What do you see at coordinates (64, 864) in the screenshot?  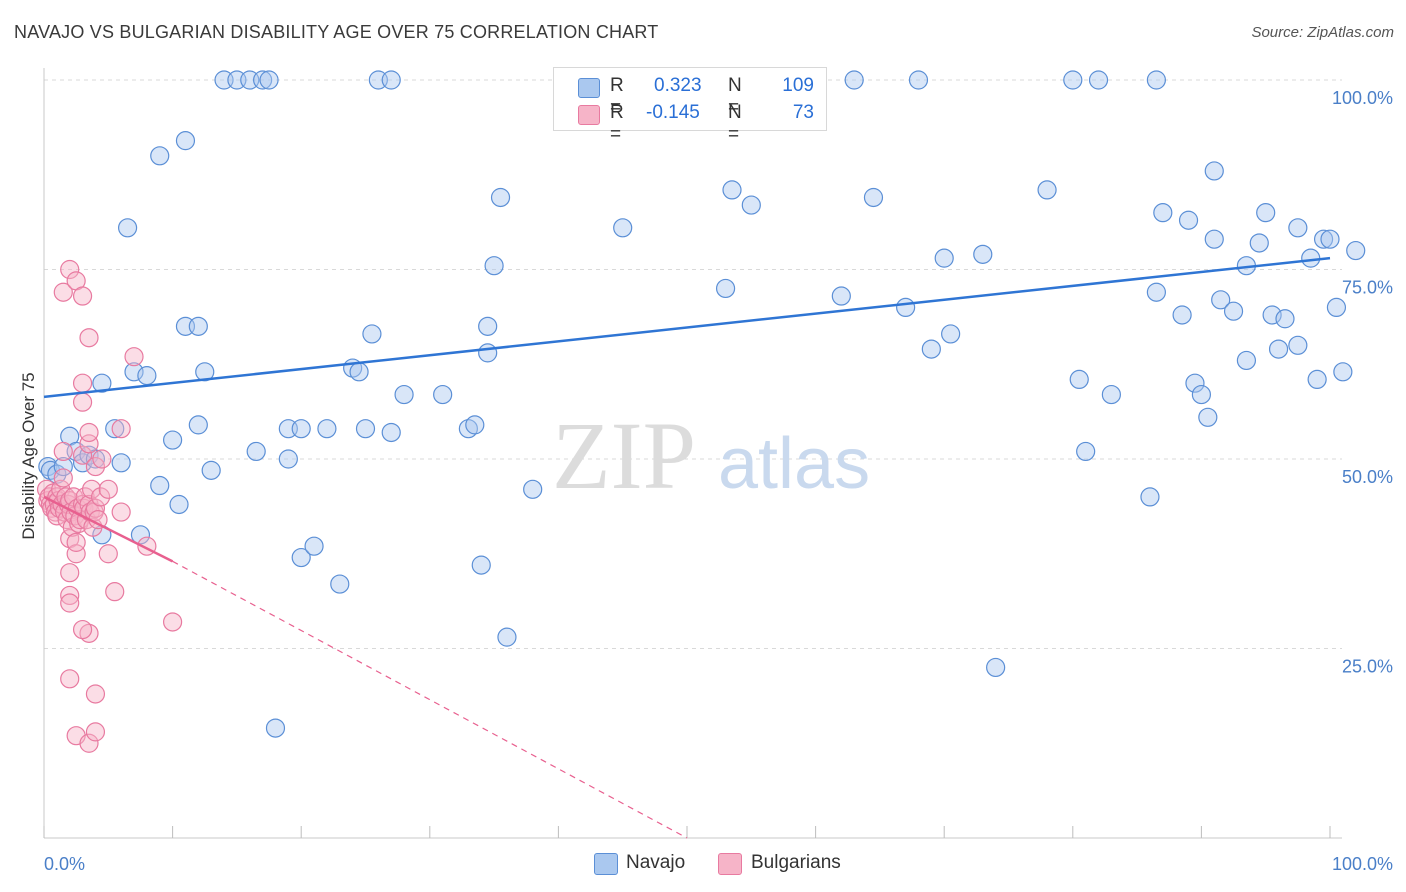 I see `x-tick-label-min: 0.0%` at bounding box center [64, 864].